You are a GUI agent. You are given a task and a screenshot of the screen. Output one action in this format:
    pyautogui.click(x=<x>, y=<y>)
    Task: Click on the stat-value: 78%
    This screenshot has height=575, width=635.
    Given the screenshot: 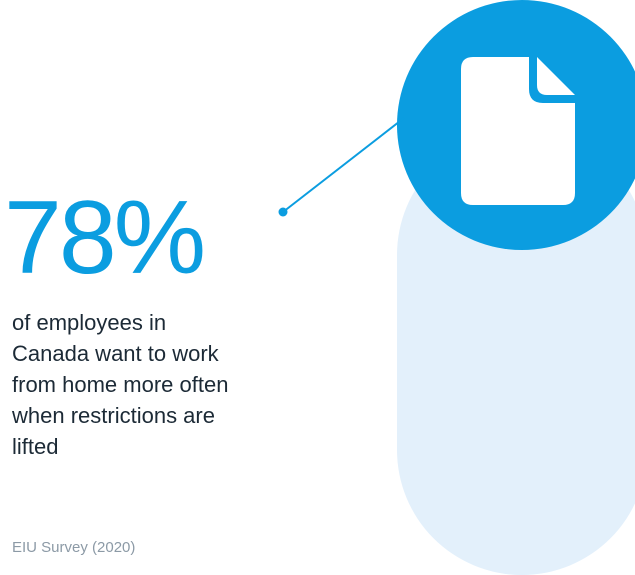 What is the action you would take?
    pyautogui.click(x=105, y=238)
    